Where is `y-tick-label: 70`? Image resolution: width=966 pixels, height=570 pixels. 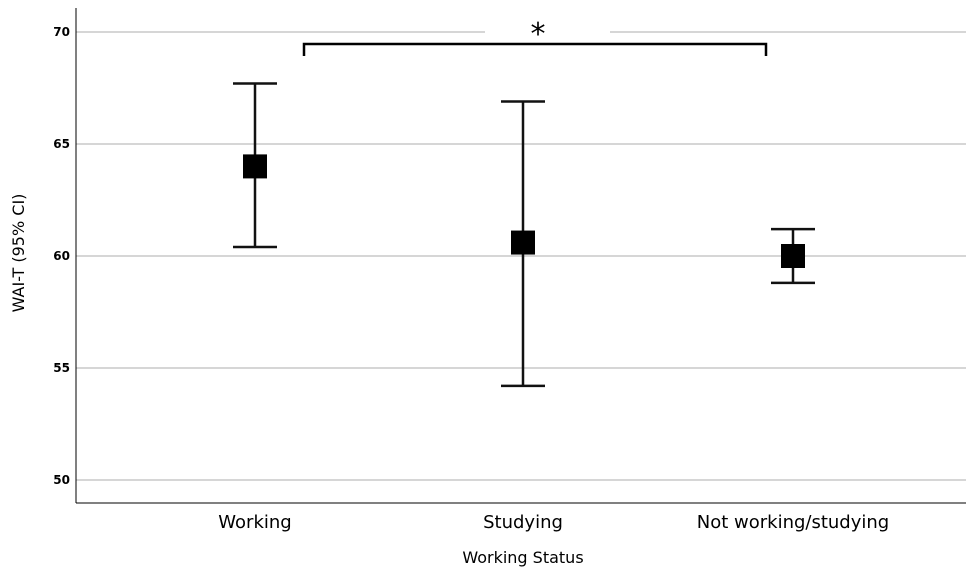
y-tick-label: 70 is located at coordinates (61, 32).